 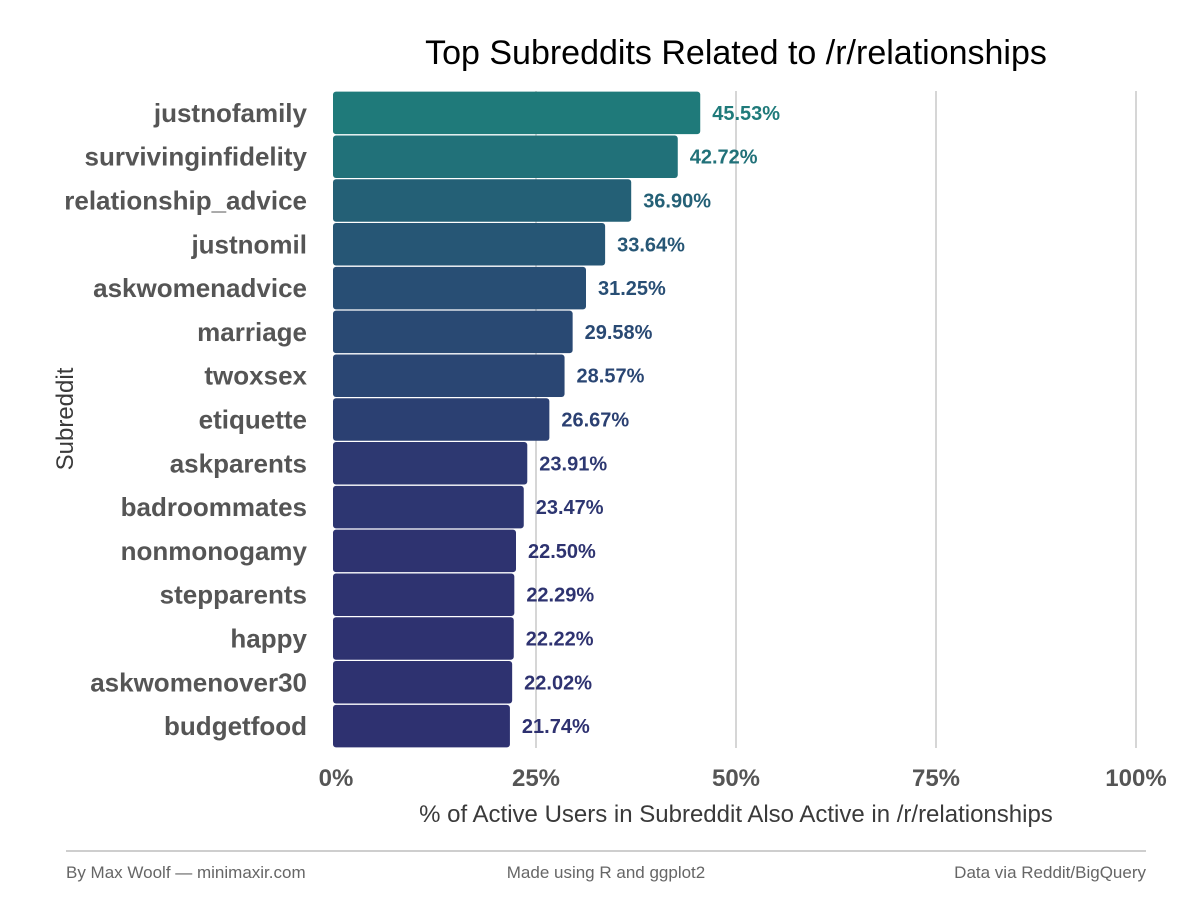 What do you see at coordinates (198, 682) in the screenshot?
I see `category-label: askwomenover30` at bounding box center [198, 682].